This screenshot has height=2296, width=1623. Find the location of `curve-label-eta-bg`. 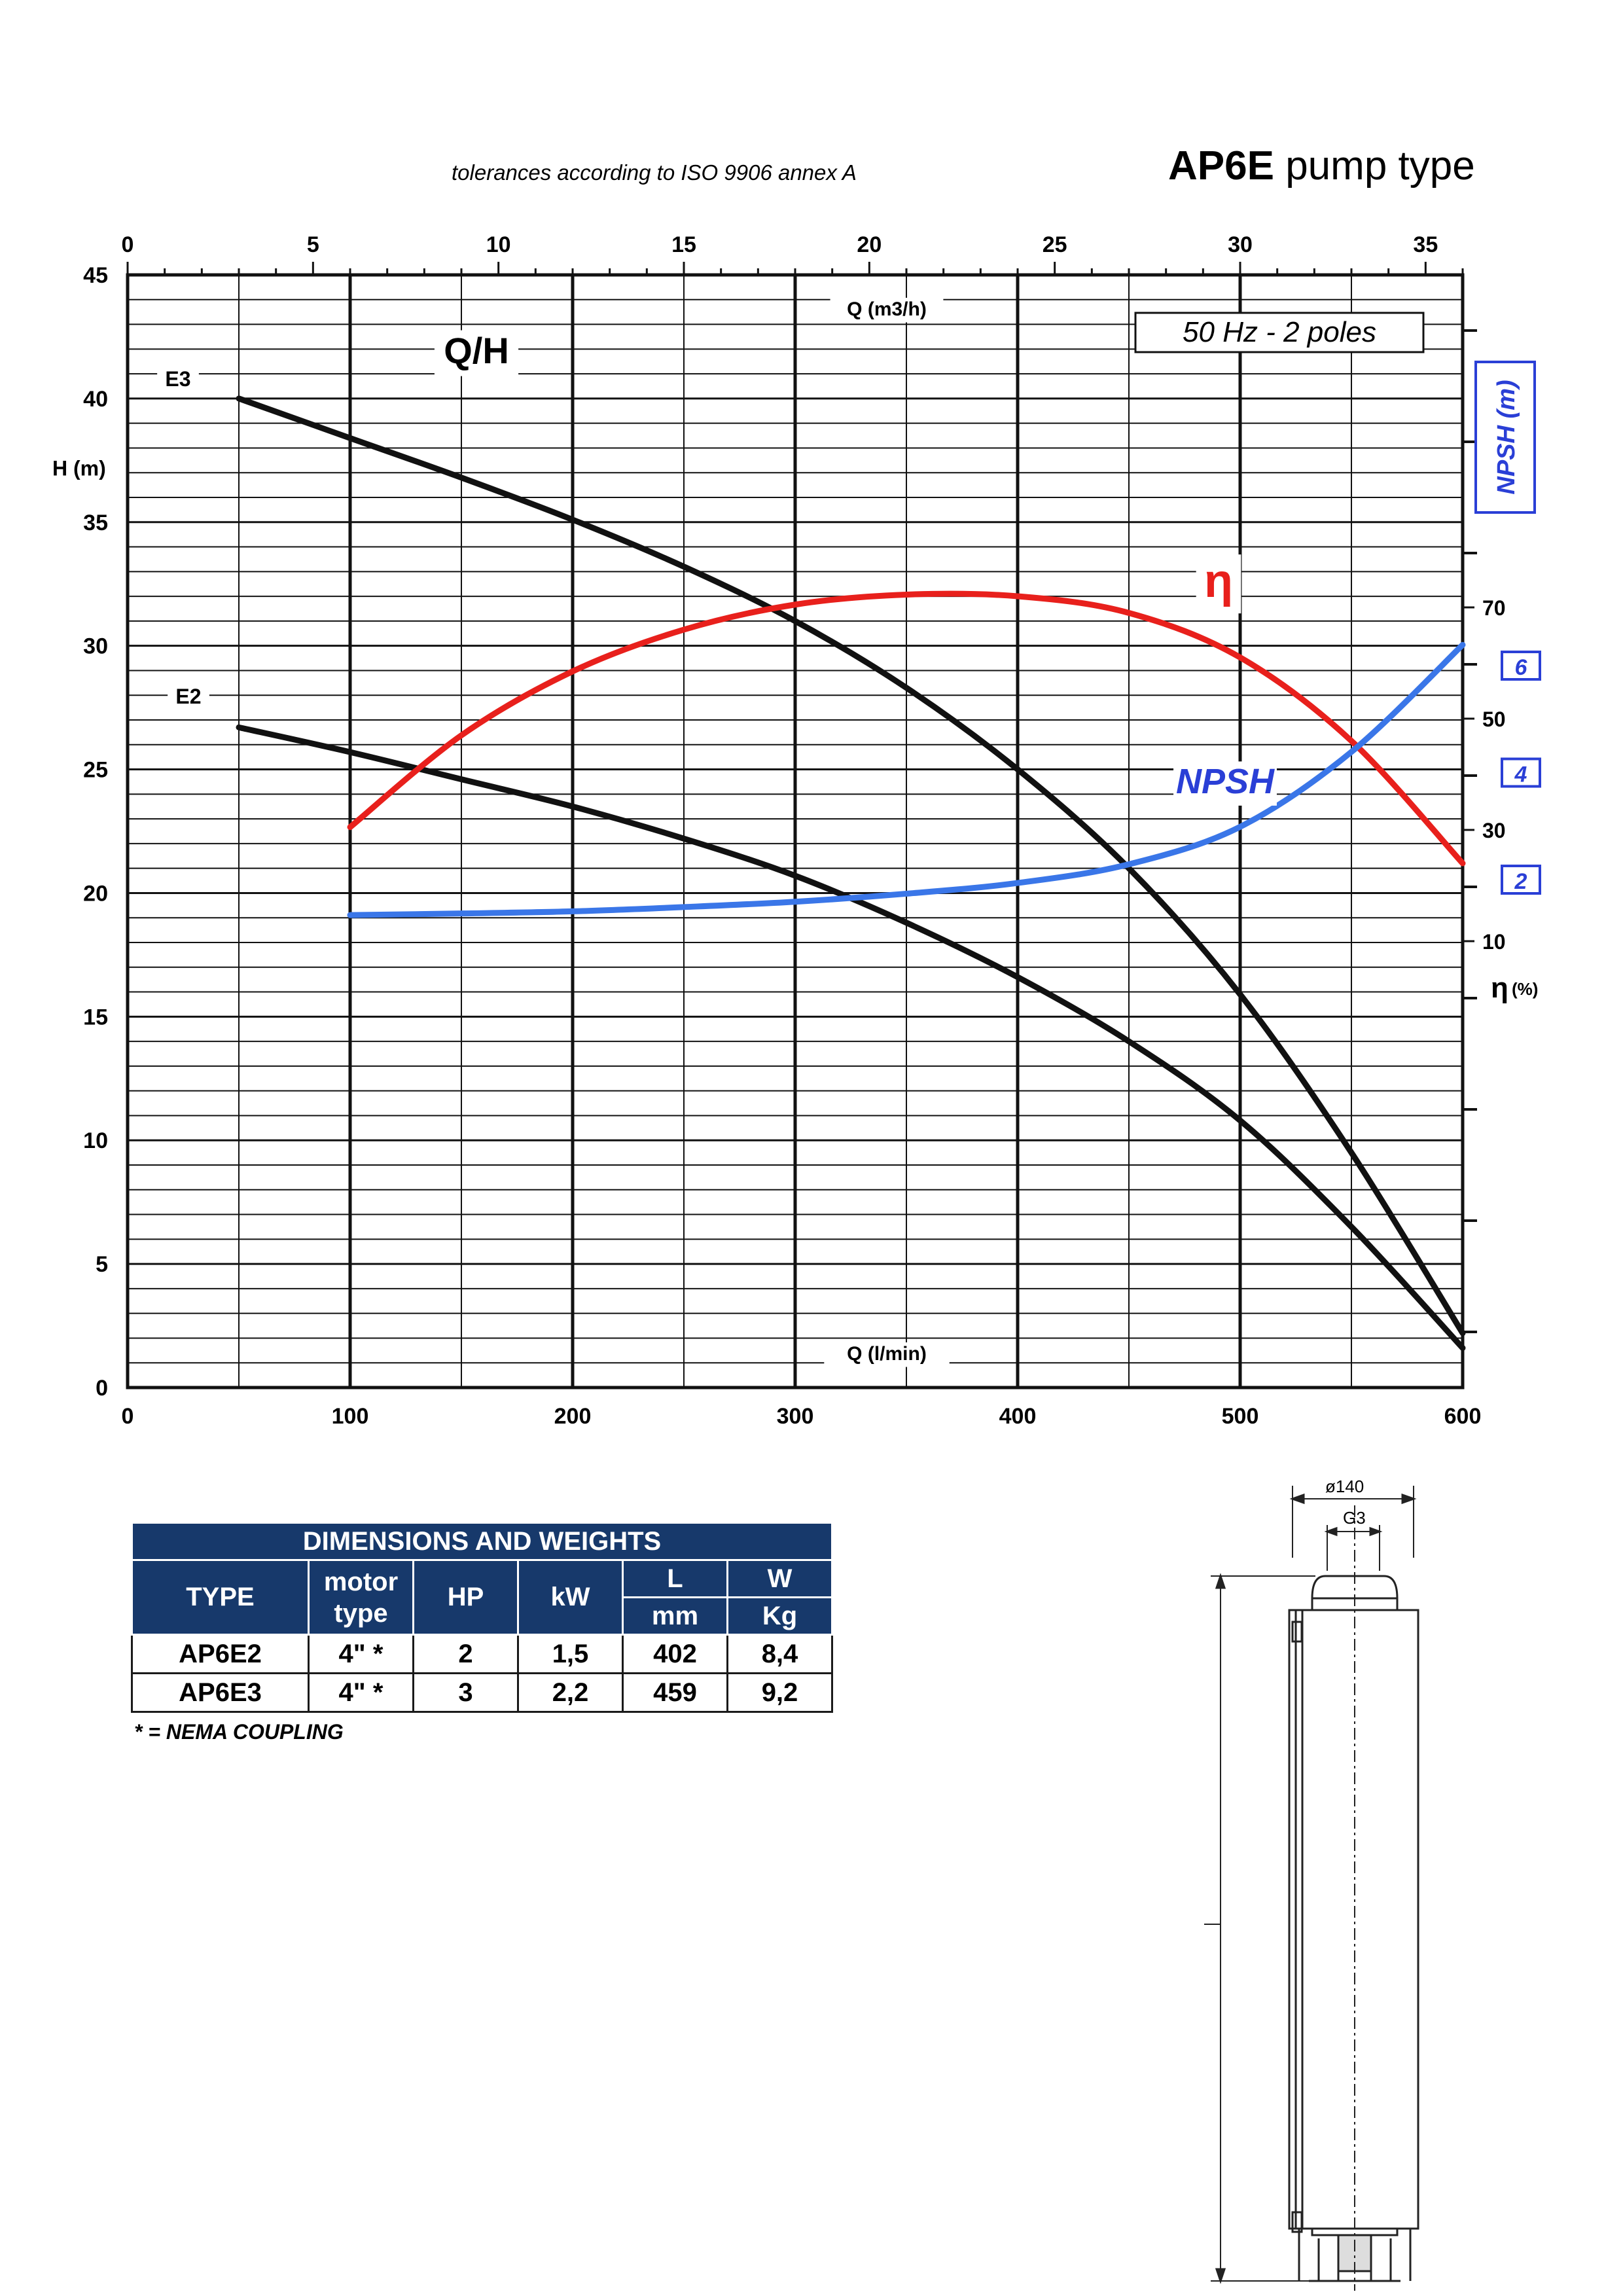

curve-label-eta-bg is located at coordinates (1218, 584).